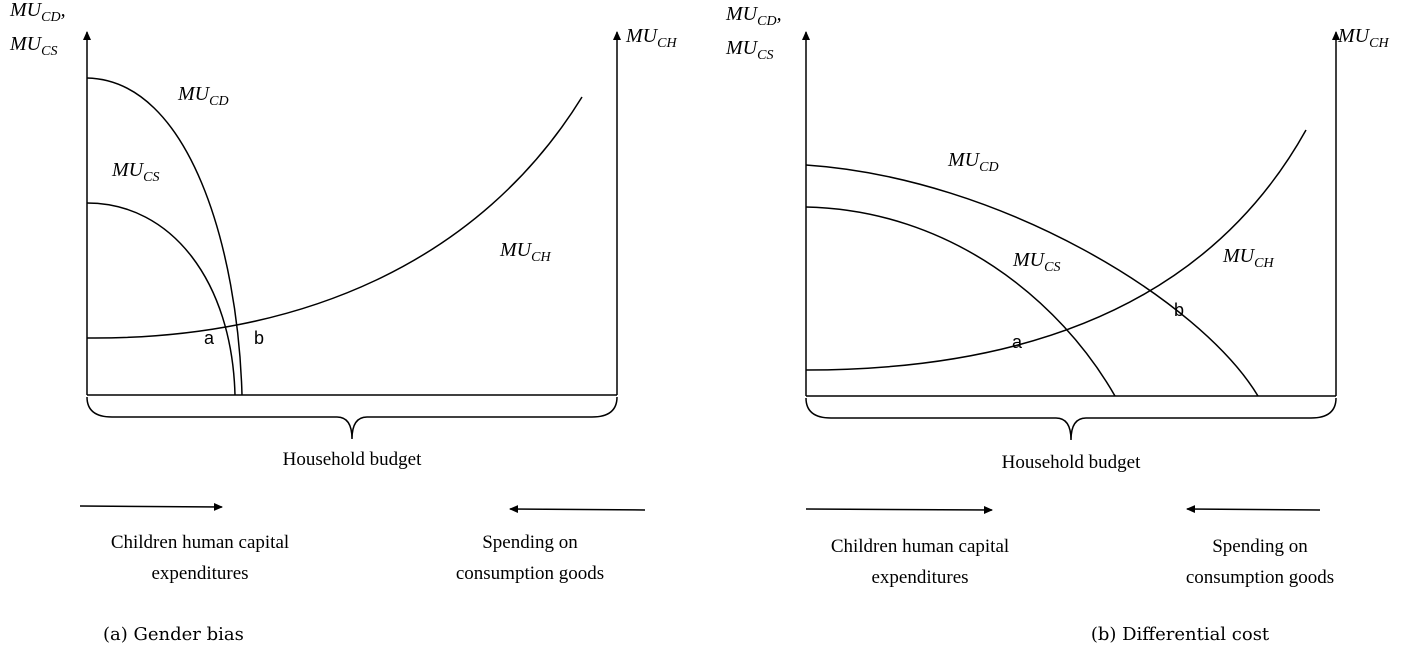 The height and width of the screenshot is (657, 1416). What do you see at coordinates (1180, 634) in the screenshot?
I see `caption: (b) Differential cost` at bounding box center [1180, 634].